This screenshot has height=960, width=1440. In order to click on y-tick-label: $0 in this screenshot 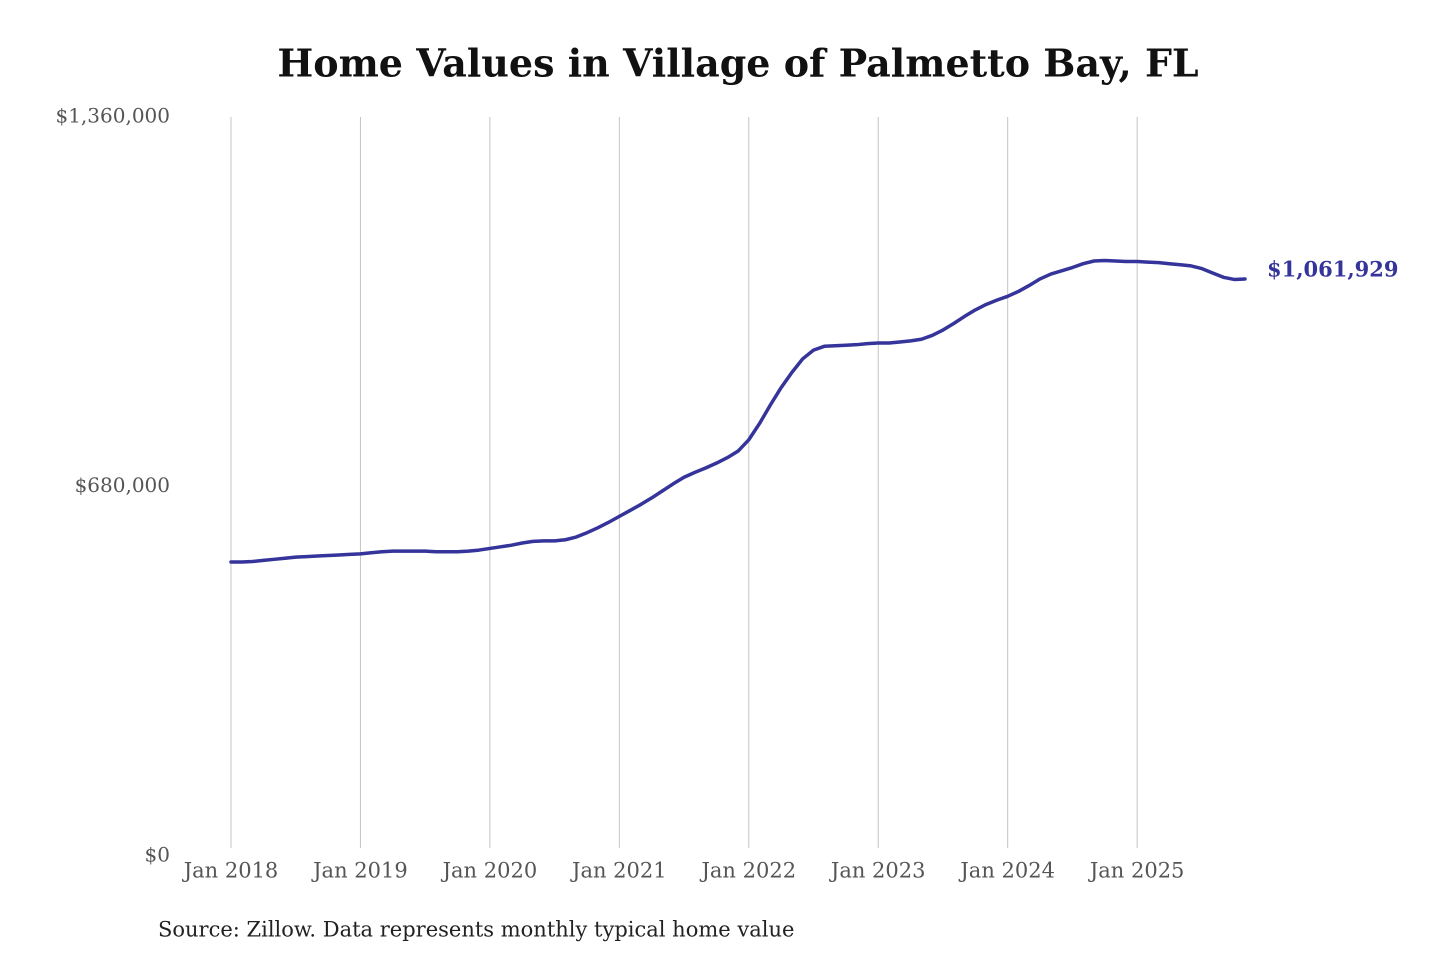, I will do `click(157, 855)`.